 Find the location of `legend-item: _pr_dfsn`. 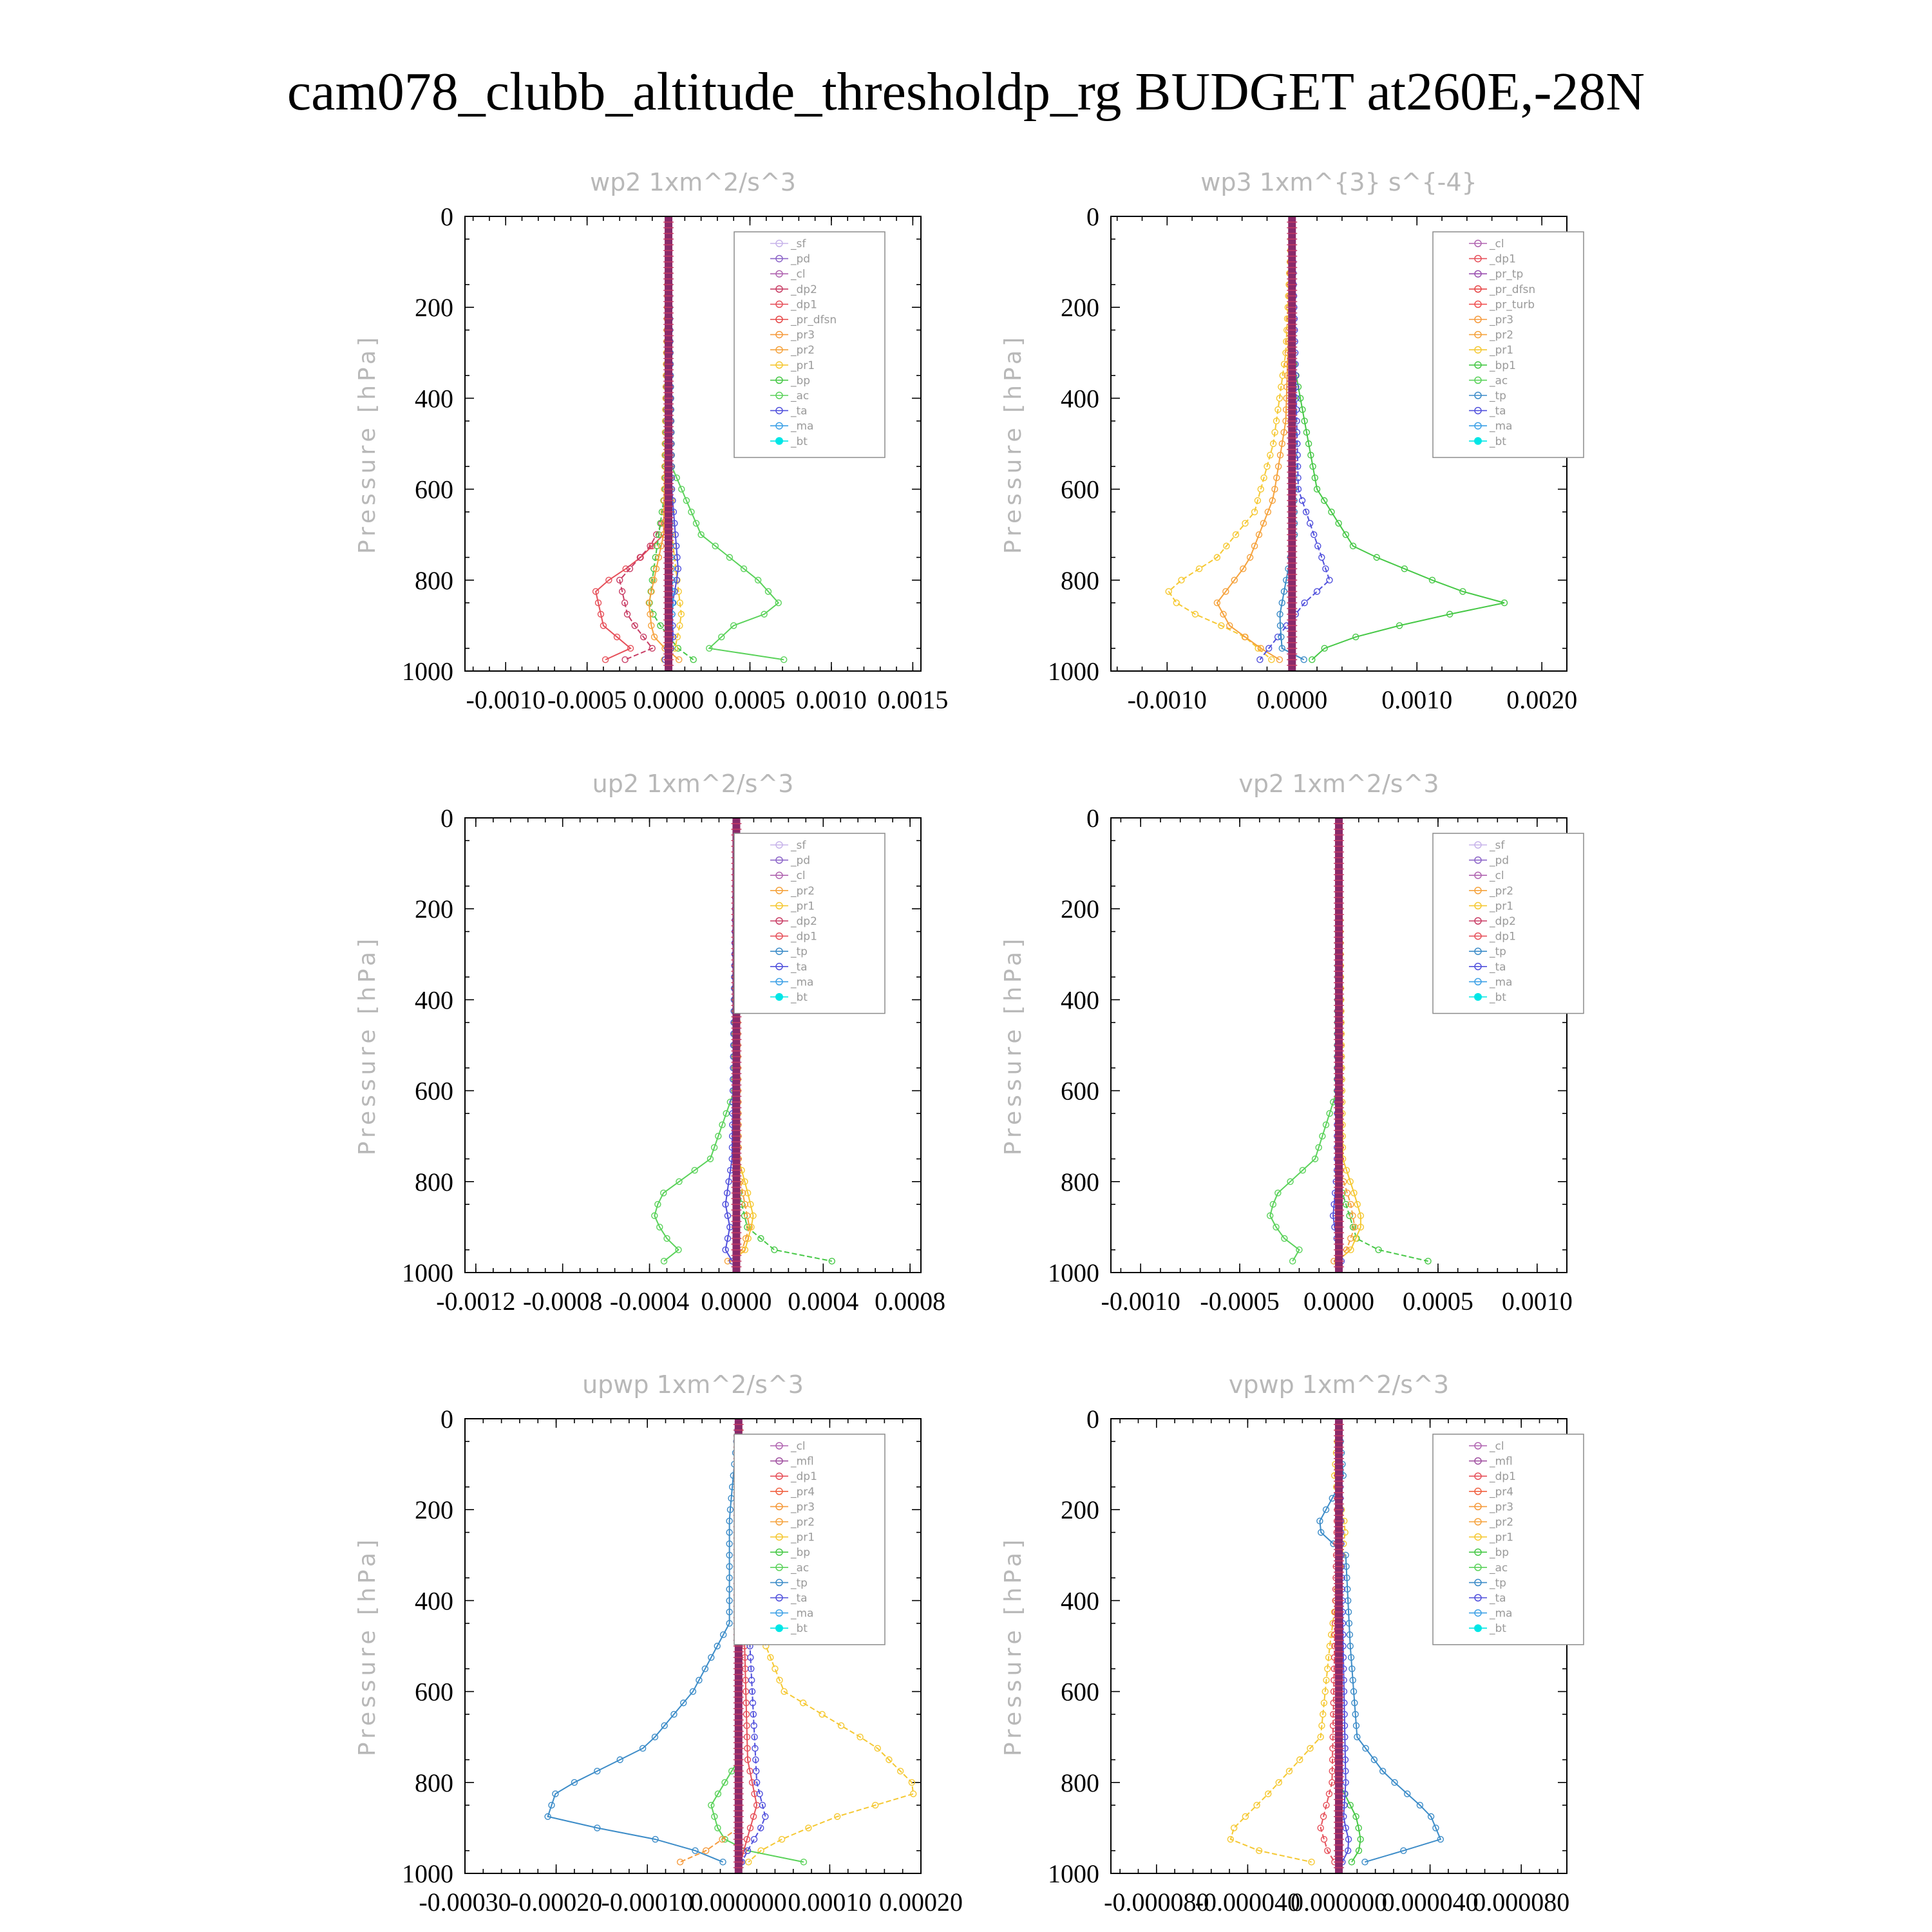

legend-item: _pr_dfsn is located at coordinates (804, 320).